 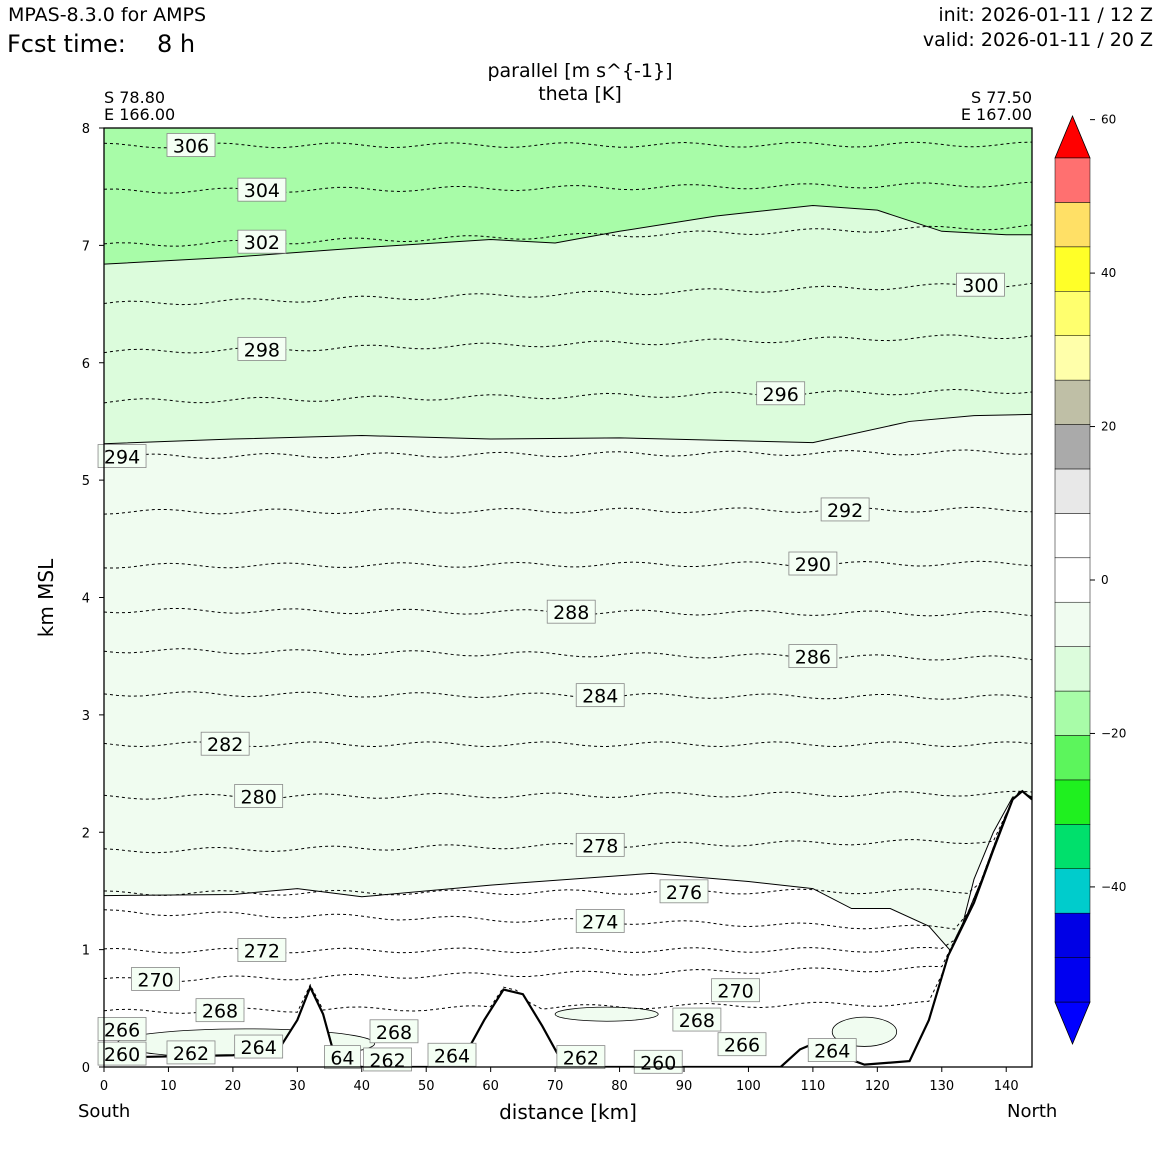 What do you see at coordinates (742, 1046) in the screenshot?
I see `svg-text: 266` at bounding box center [742, 1046].